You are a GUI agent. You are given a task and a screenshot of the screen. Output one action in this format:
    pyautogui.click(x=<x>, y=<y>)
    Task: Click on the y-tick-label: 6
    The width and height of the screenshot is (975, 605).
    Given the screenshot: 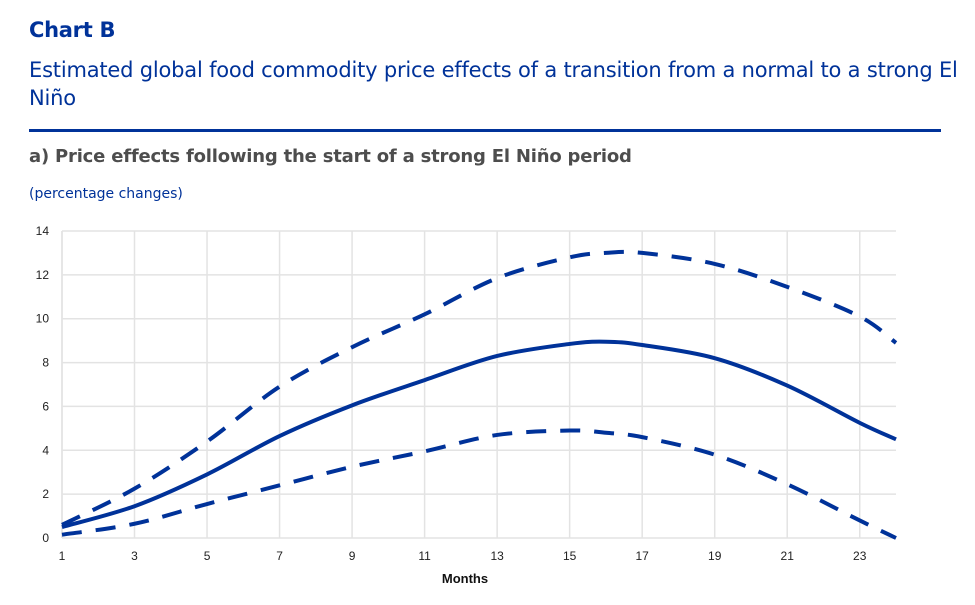 What is the action you would take?
    pyautogui.click(x=45, y=406)
    